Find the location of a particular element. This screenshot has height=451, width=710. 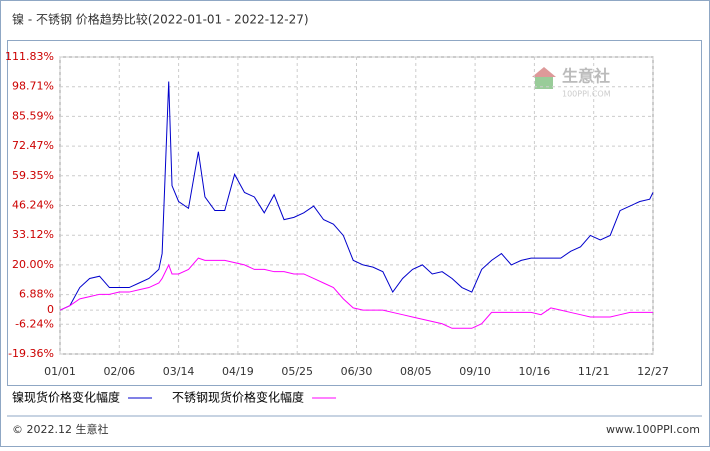

x-tick-label: 03/14 is located at coordinates (179, 371).